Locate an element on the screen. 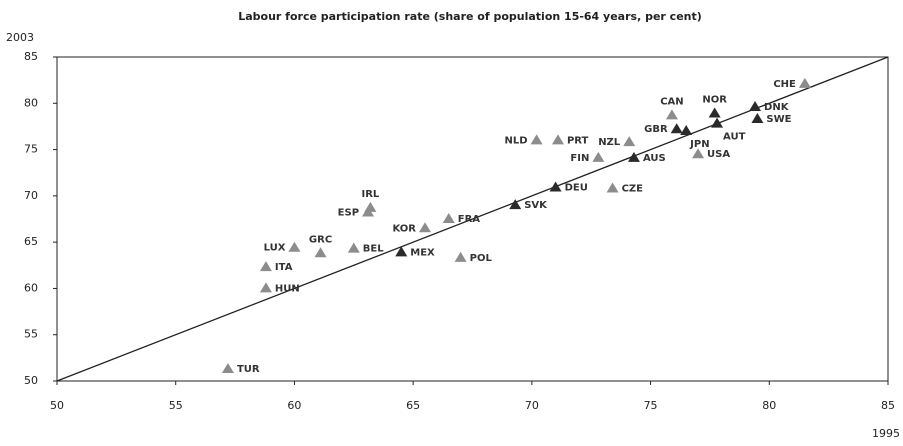  y-tick-label: 55 is located at coordinates (31, 334).